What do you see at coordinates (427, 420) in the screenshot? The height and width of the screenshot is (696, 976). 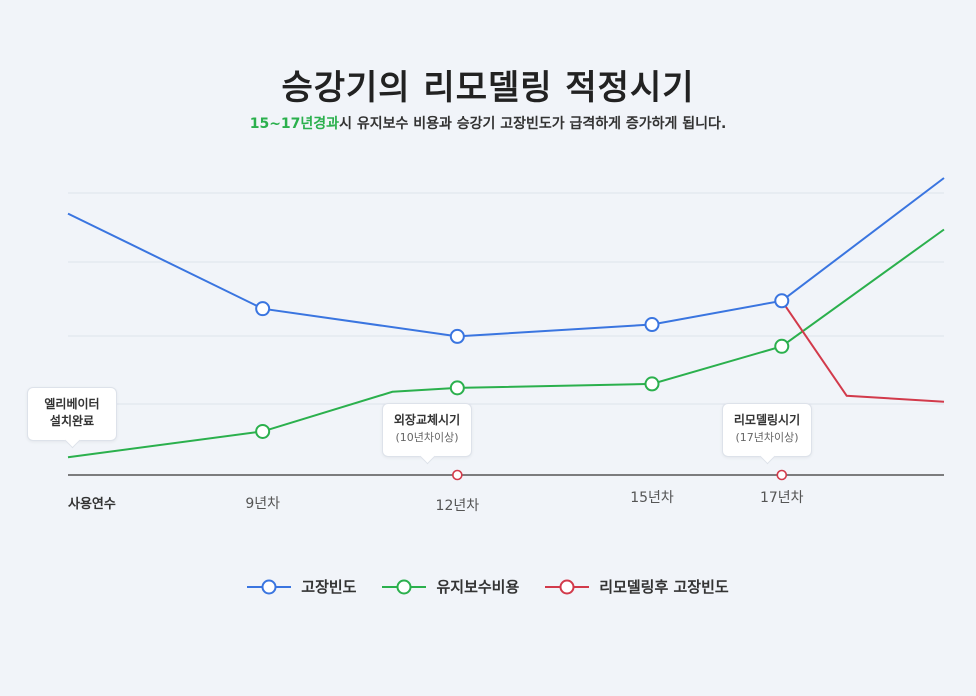 I see `callout-exterior-title: 외장교체시기` at bounding box center [427, 420].